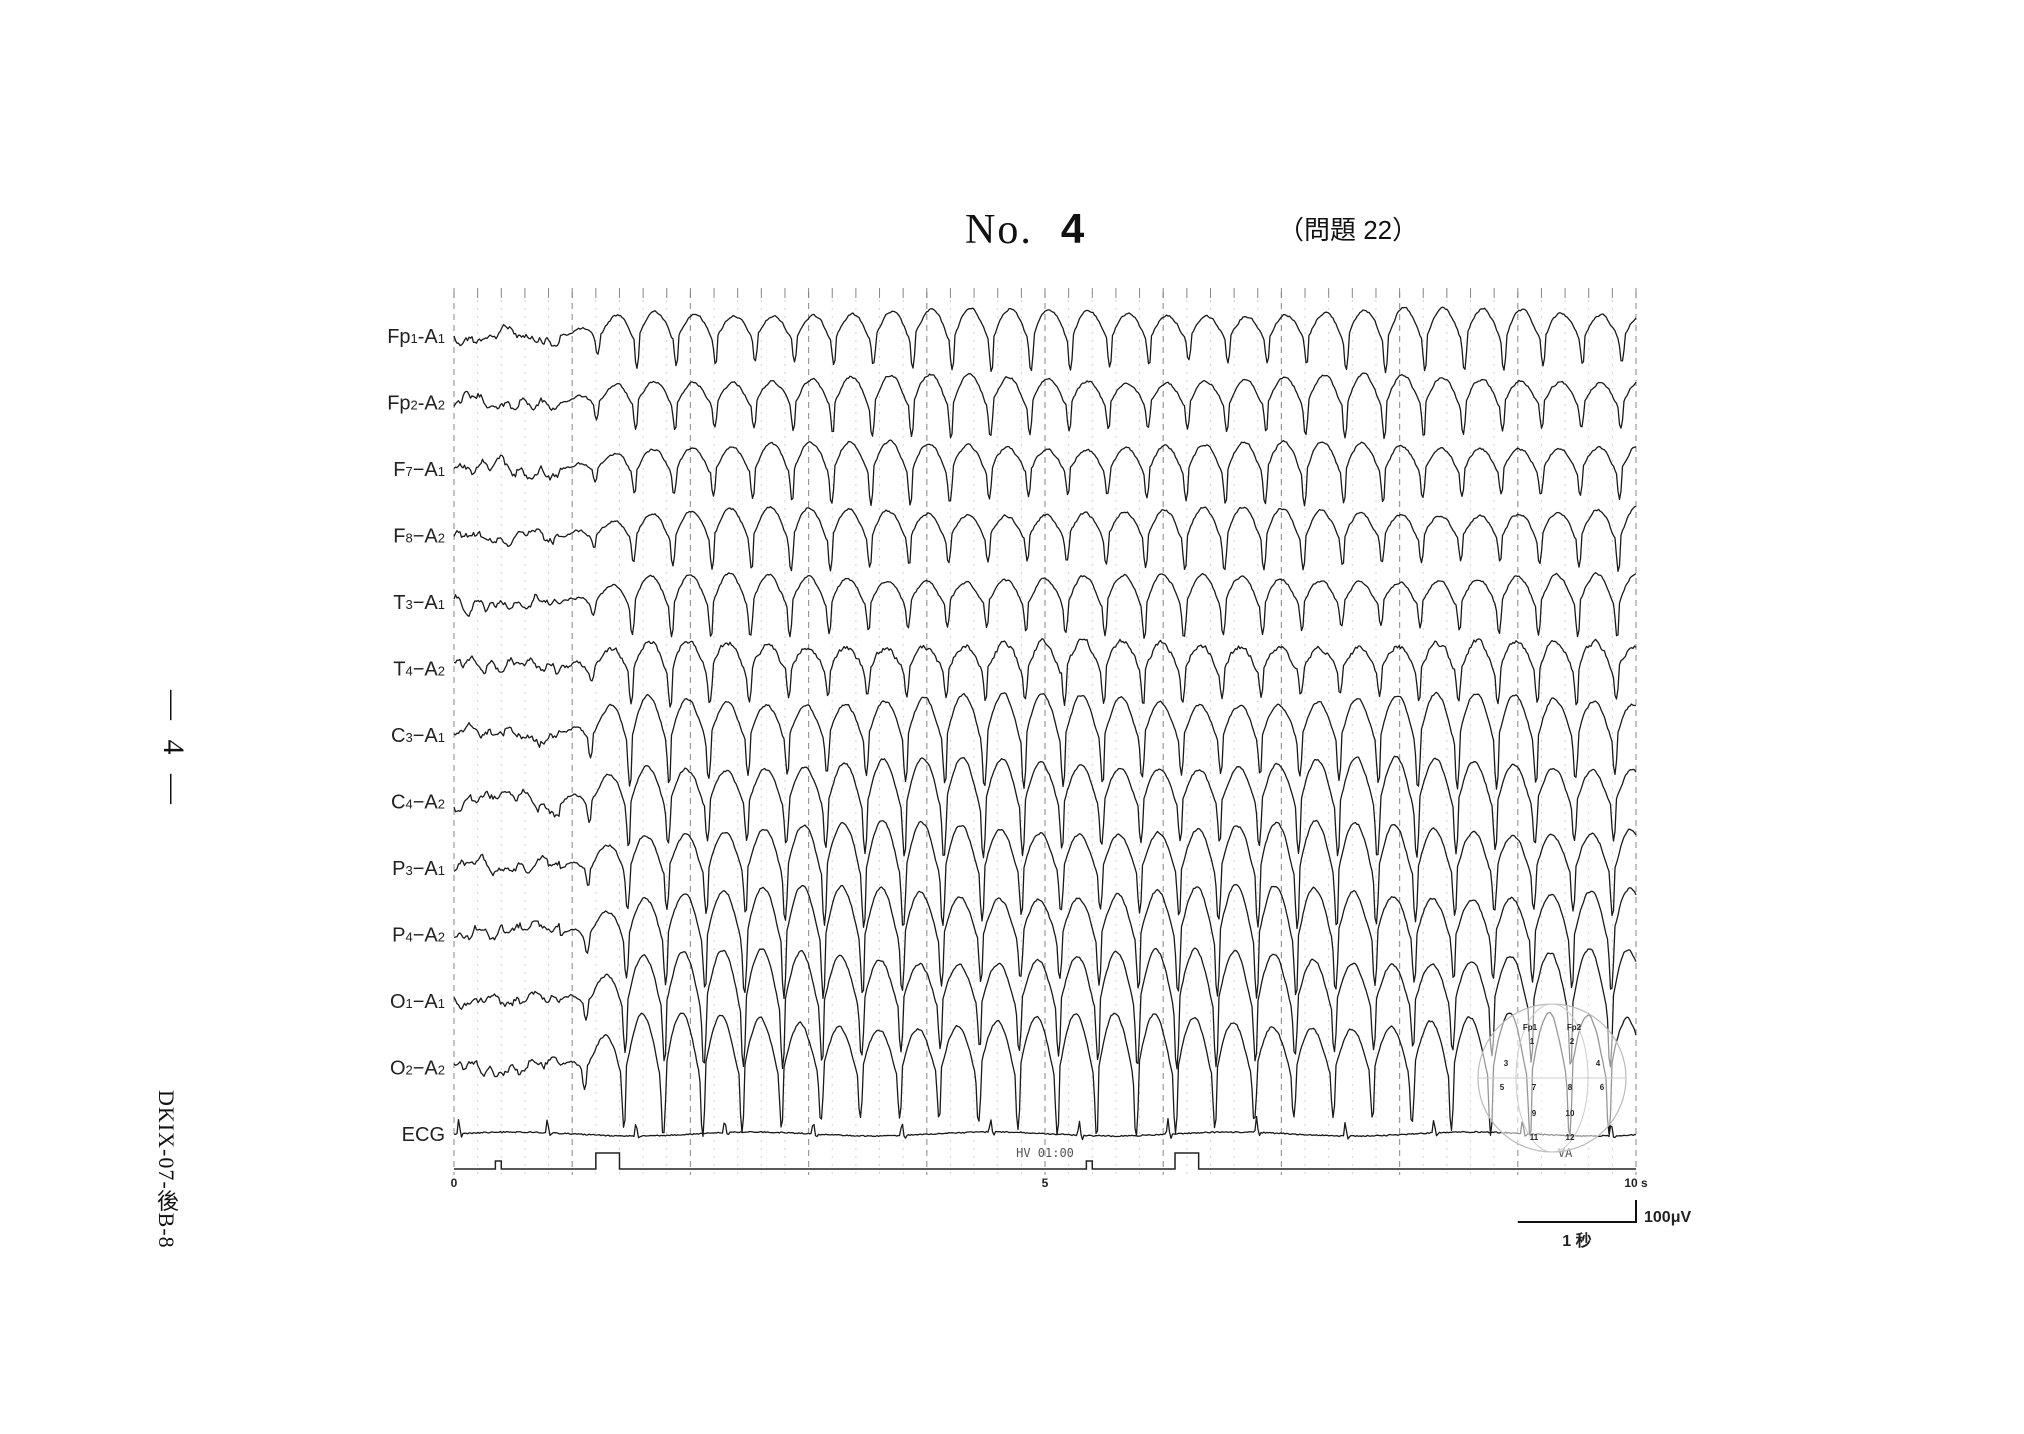 The image size is (2024, 1434). I want to click on channel-label: Fp2-A2, so click(416, 404).